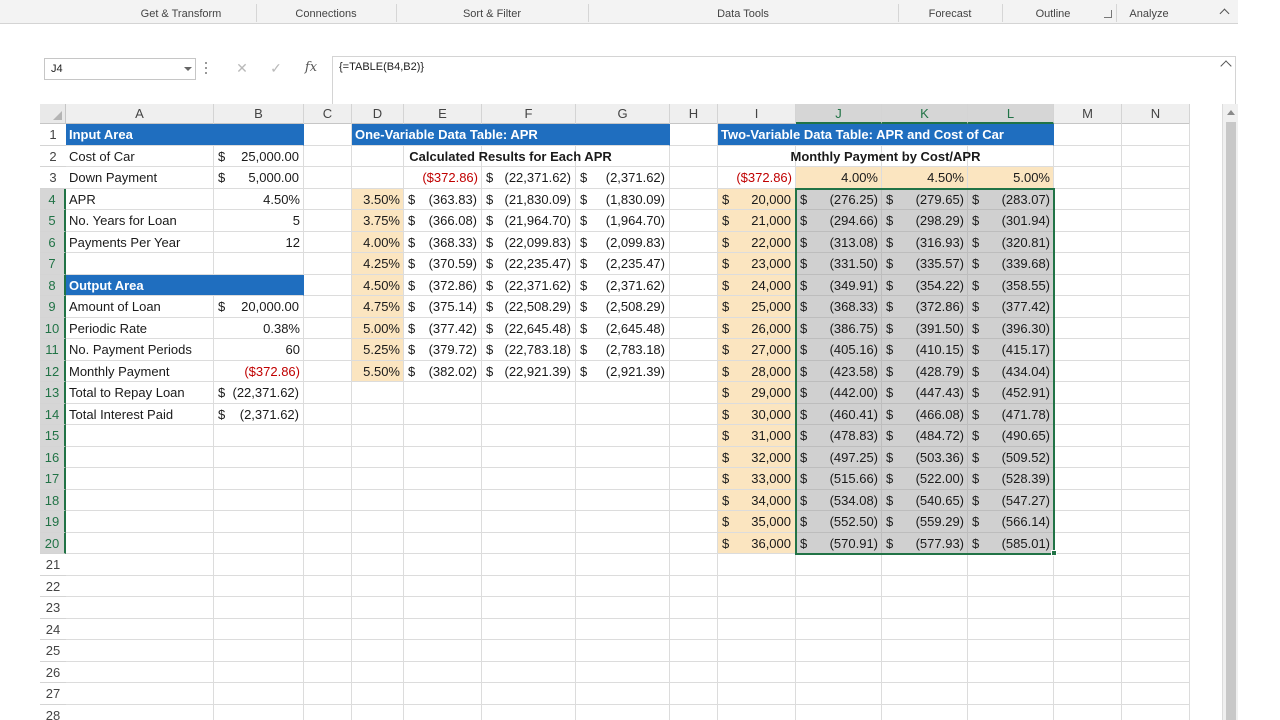 Image resolution: width=1280 pixels, height=720 pixels. I want to click on cost-input-cell: $23,000, so click(757, 264).